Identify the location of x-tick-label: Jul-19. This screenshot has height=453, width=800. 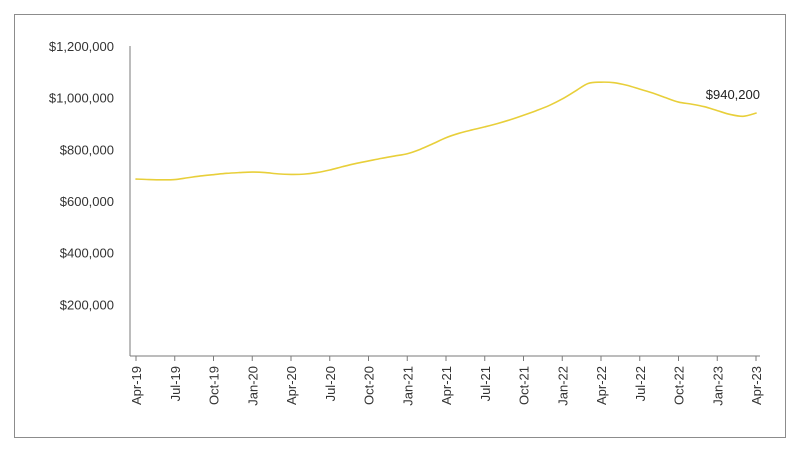
(175, 383).